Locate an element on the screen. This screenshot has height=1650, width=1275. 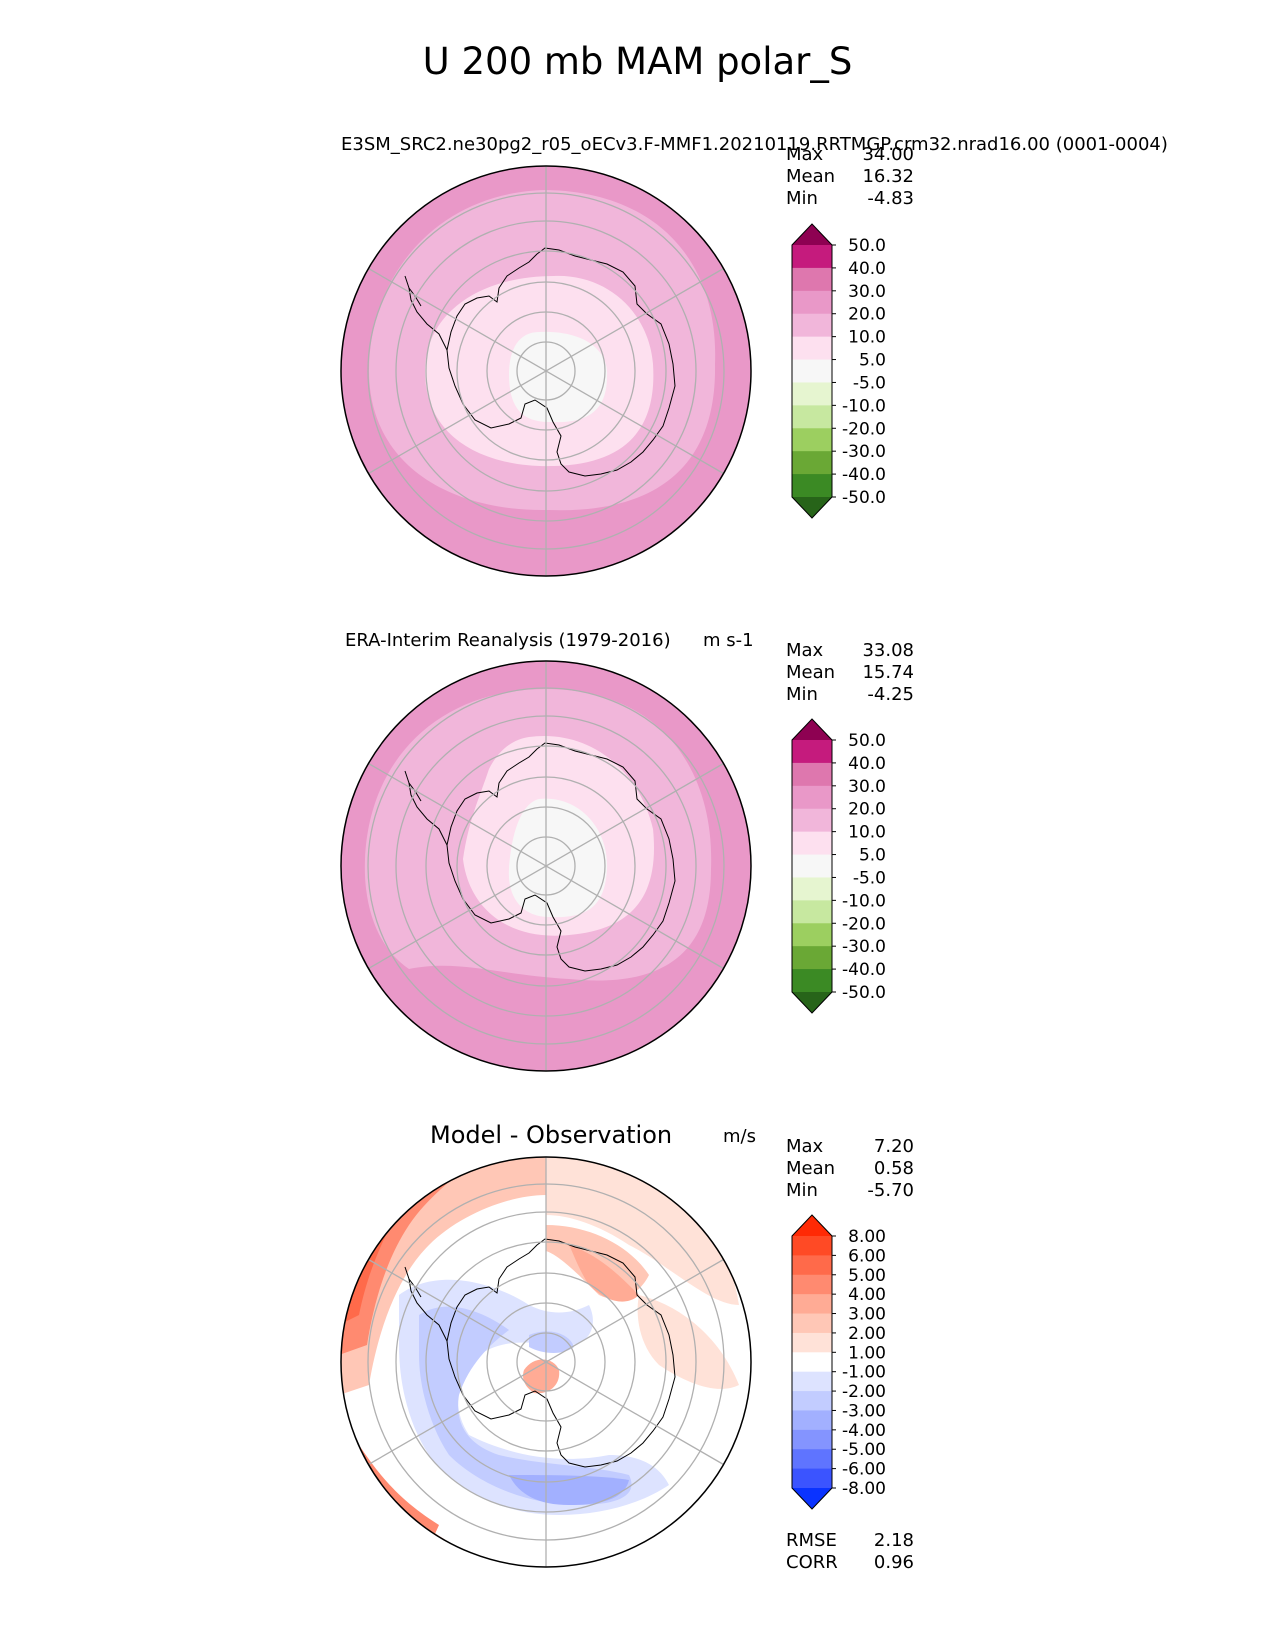
stat-value: 16.32 is located at coordinates (888, 176).